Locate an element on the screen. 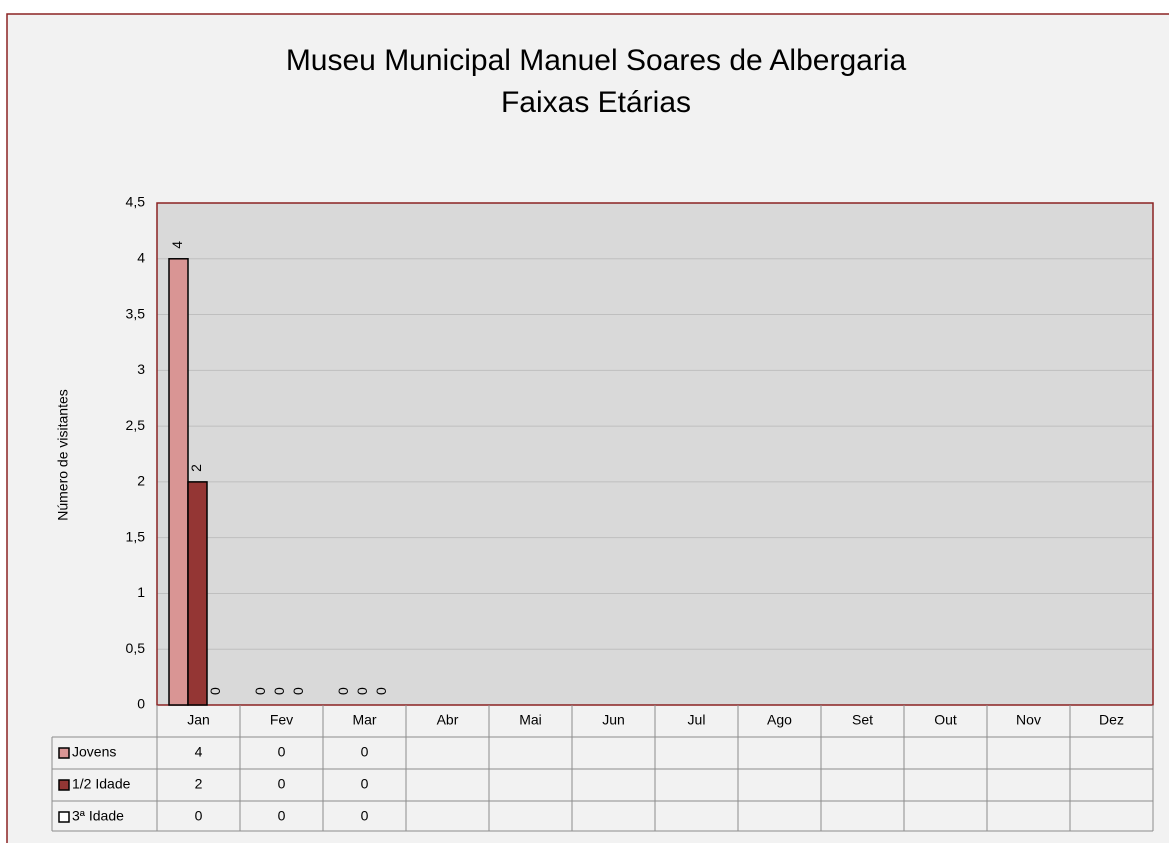 This screenshot has width=1169, height=843. y-tick-label: 3,5 is located at coordinates (136, 313).